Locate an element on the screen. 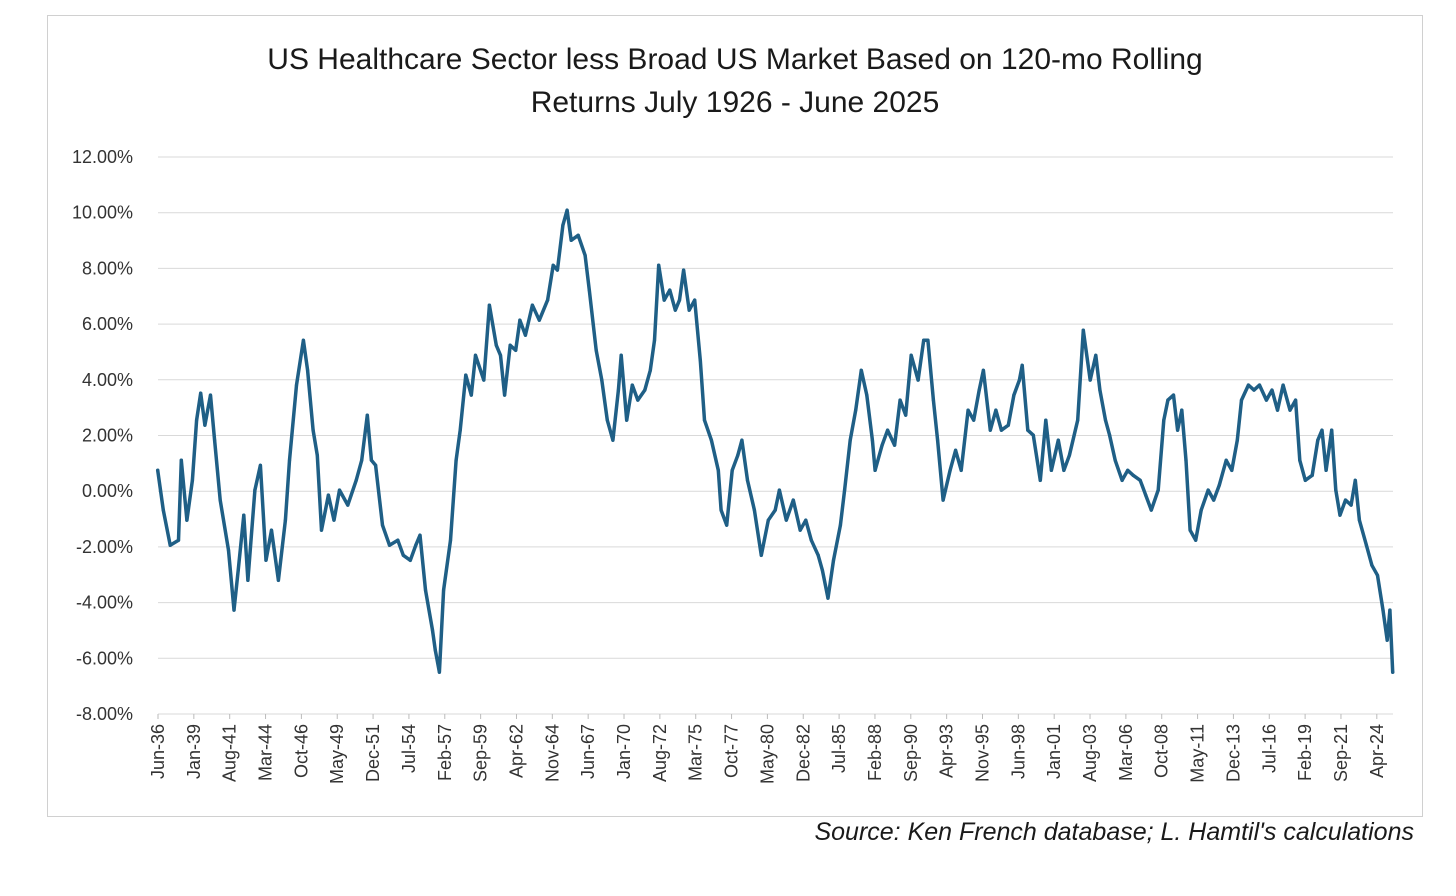  y-tick-label: 2.00% is located at coordinates (107, 436).